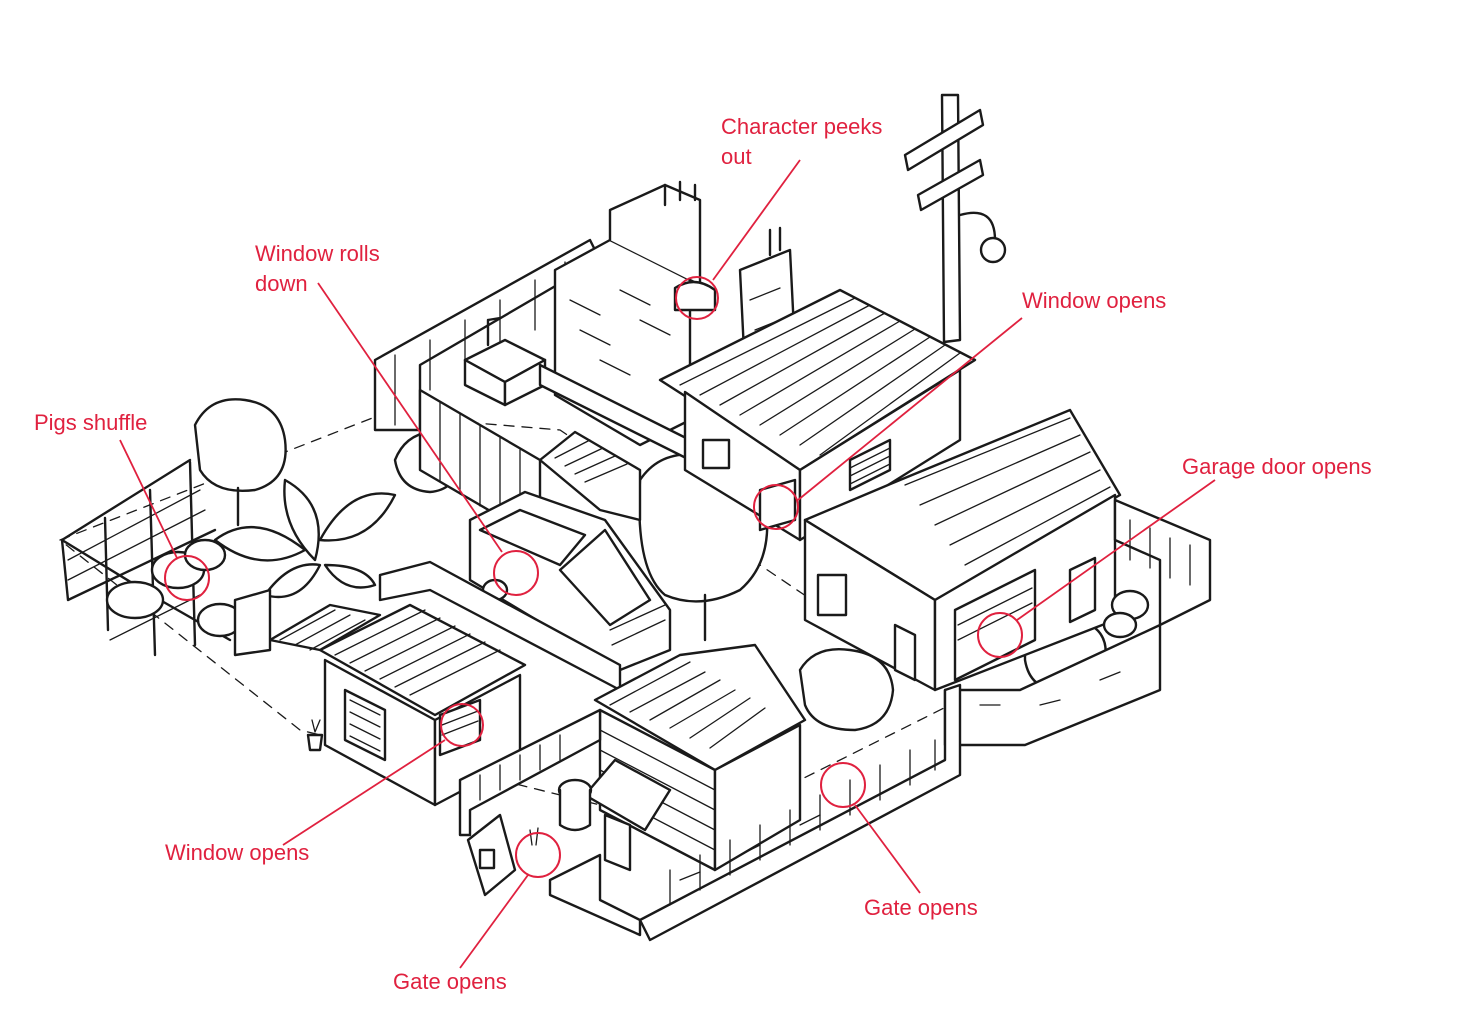 The height and width of the screenshot is (1017, 1462). What do you see at coordinates (843, 785) in the screenshot?
I see `ring-gate-opens-right` at bounding box center [843, 785].